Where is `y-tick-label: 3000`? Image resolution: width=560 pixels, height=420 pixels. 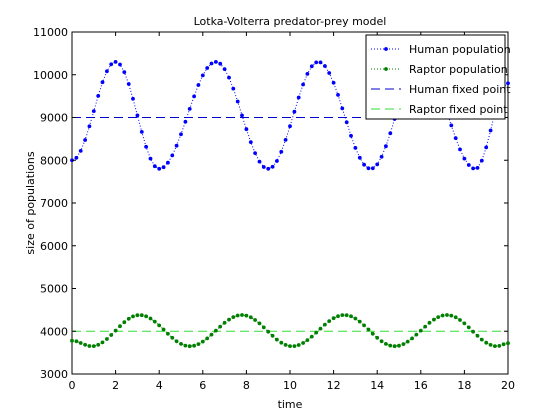
y-tick-label: 3000 is located at coordinates (54, 374).